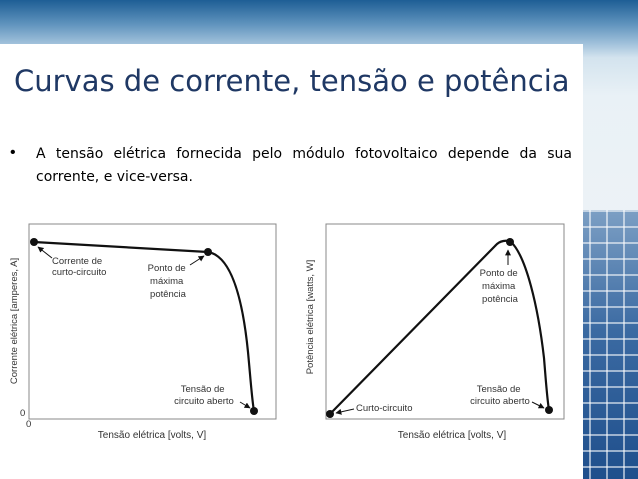  What do you see at coordinates (292, 81) in the screenshot?
I see `slide-title: Curvas de corrente, tensão e potência` at bounding box center [292, 81].